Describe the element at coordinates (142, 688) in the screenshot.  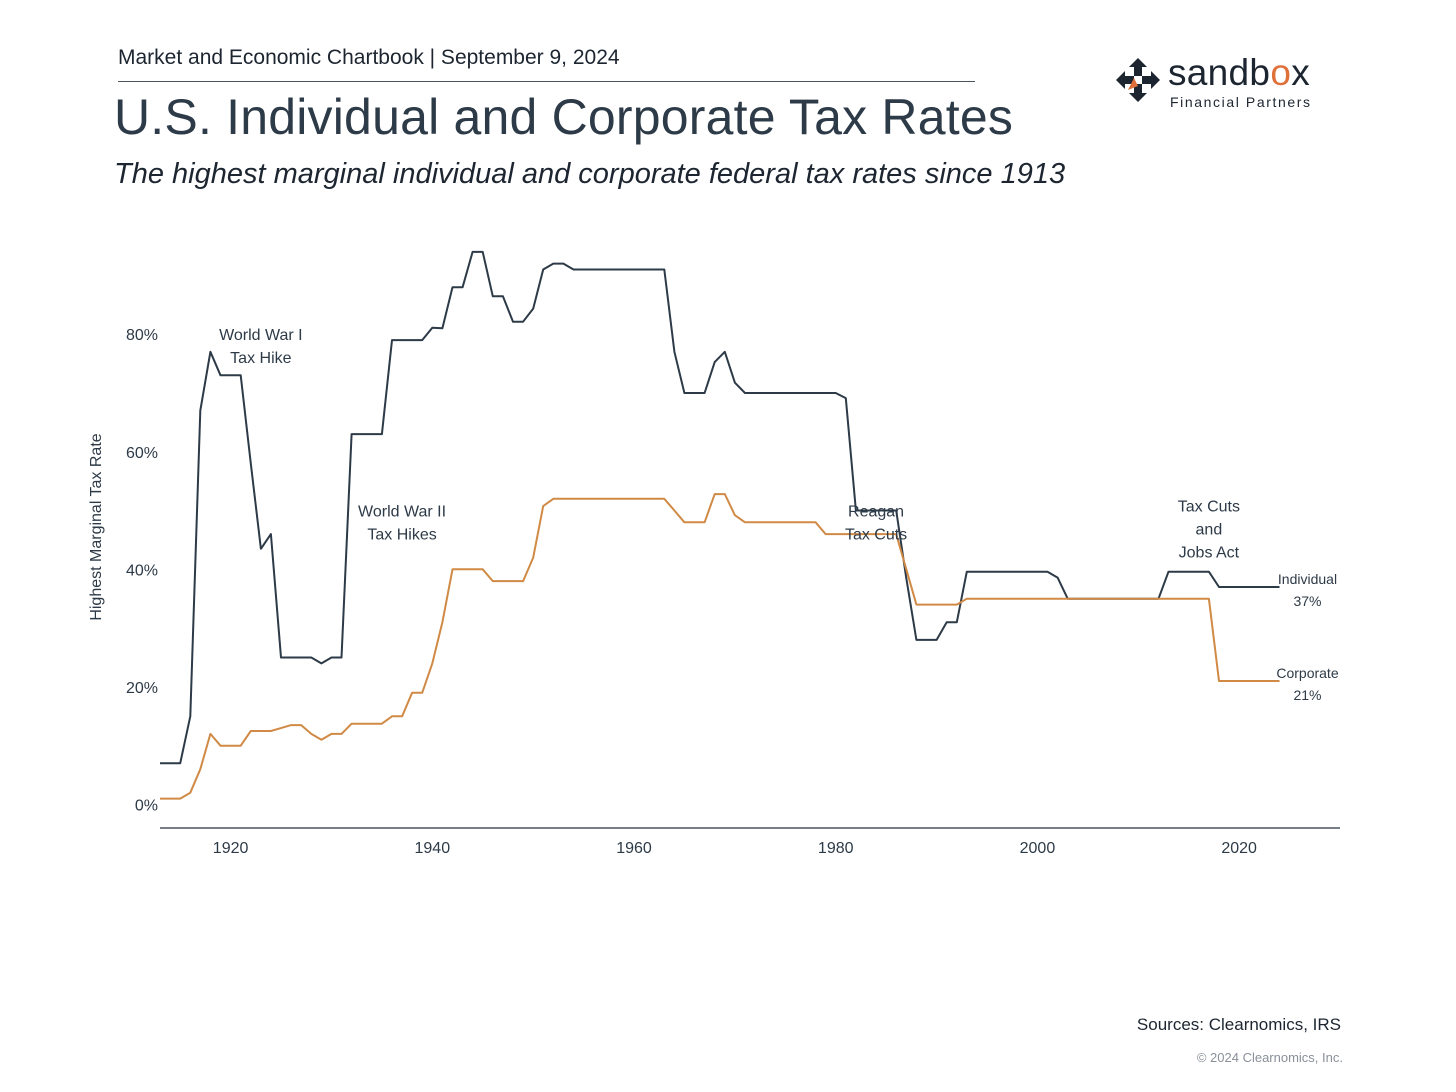
I see `y-tick-label: 20%` at that location.